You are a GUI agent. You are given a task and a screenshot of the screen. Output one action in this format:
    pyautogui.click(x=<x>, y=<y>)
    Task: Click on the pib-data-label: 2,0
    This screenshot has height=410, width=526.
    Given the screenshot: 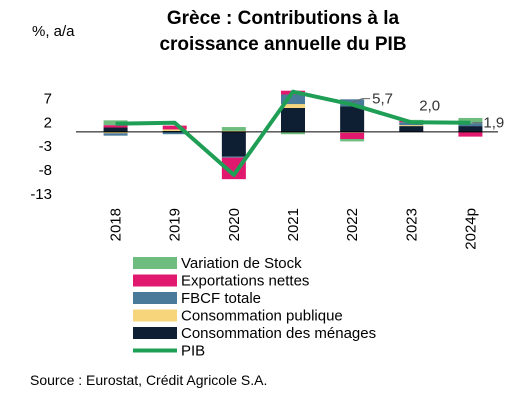 What is the action you would take?
    pyautogui.click(x=429, y=105)
    